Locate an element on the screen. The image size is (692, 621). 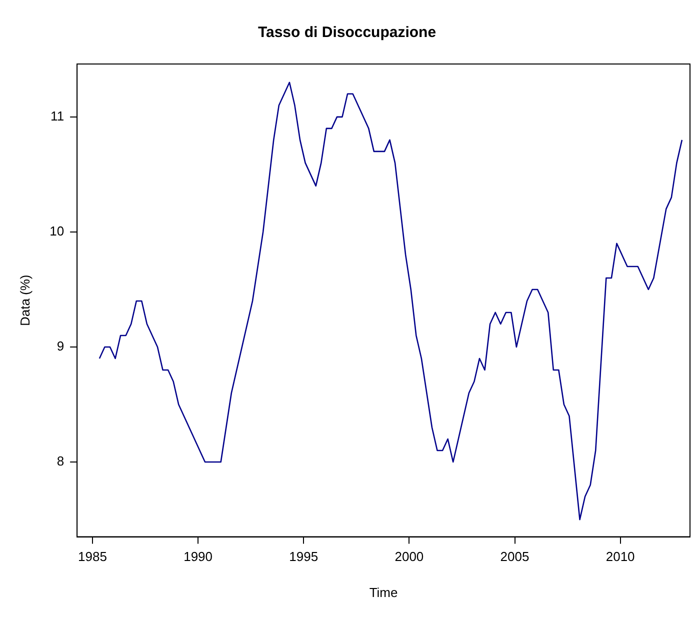
y-tick-label: 10 is located at coordinates (57, 231).